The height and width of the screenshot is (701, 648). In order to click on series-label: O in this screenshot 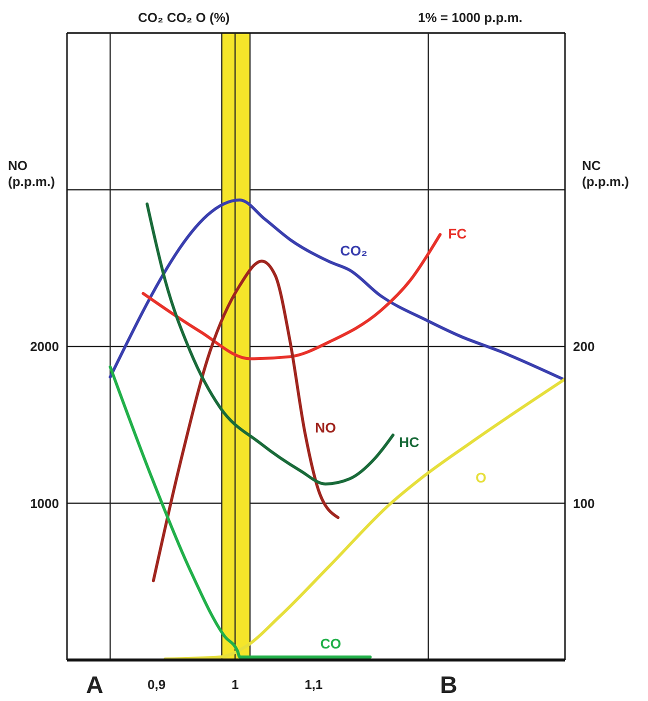, I will do `click(480, 478)`.